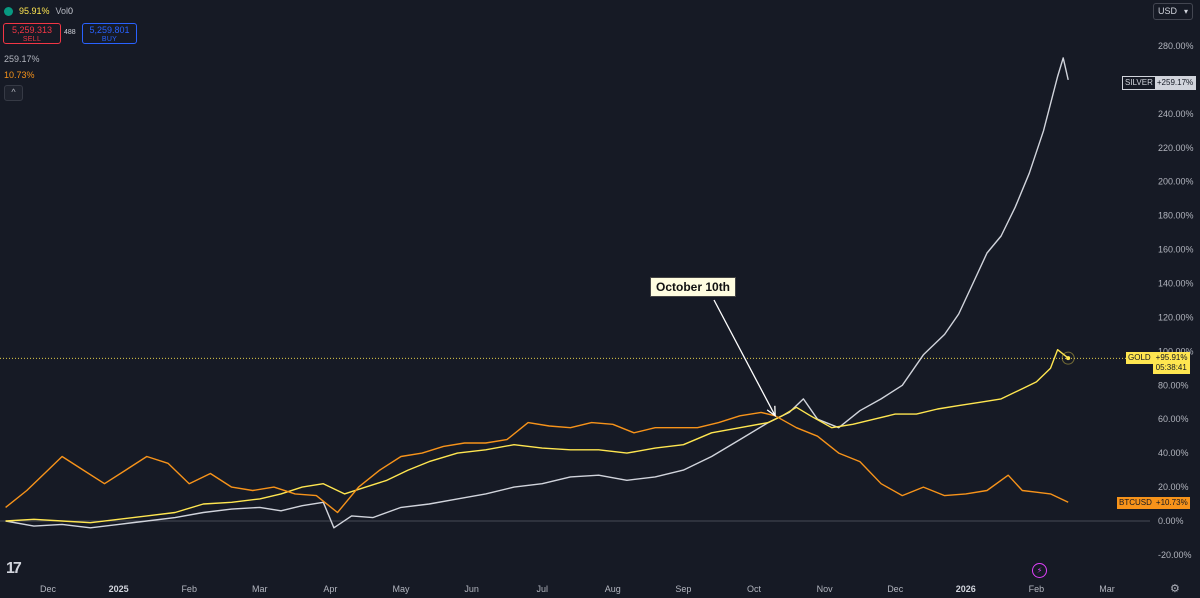  Describe the element at coordinates (1176, 351) in the screenshot. I see `y-tick-label: 100.00%` at that location.